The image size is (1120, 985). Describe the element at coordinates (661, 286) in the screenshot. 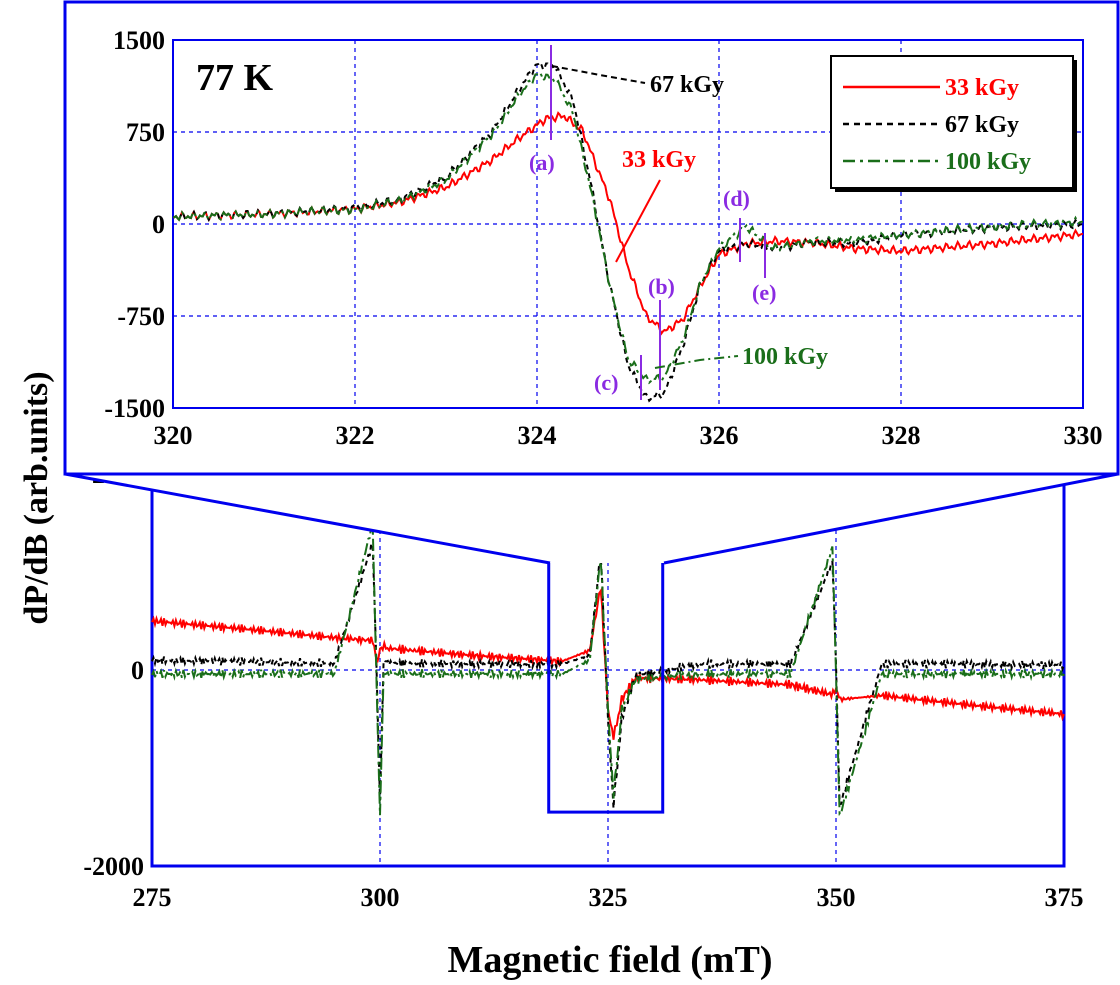

I see `annotation-b: (b)` at that location.